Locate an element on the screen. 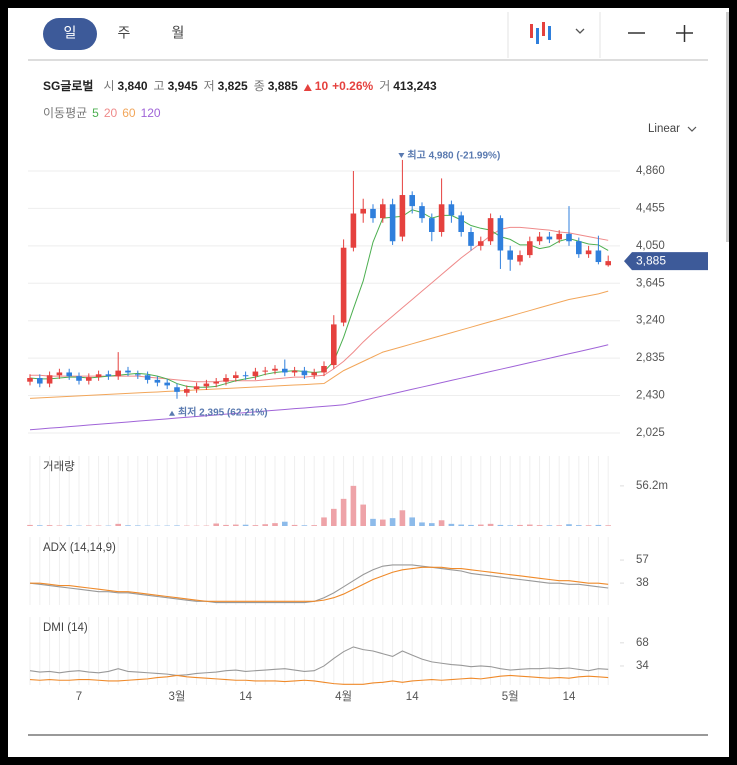 The width and height of the screenshot is (737, 765). low-annotation: 최저 2,395 (62.21%) is located at coordinates (223, 411).